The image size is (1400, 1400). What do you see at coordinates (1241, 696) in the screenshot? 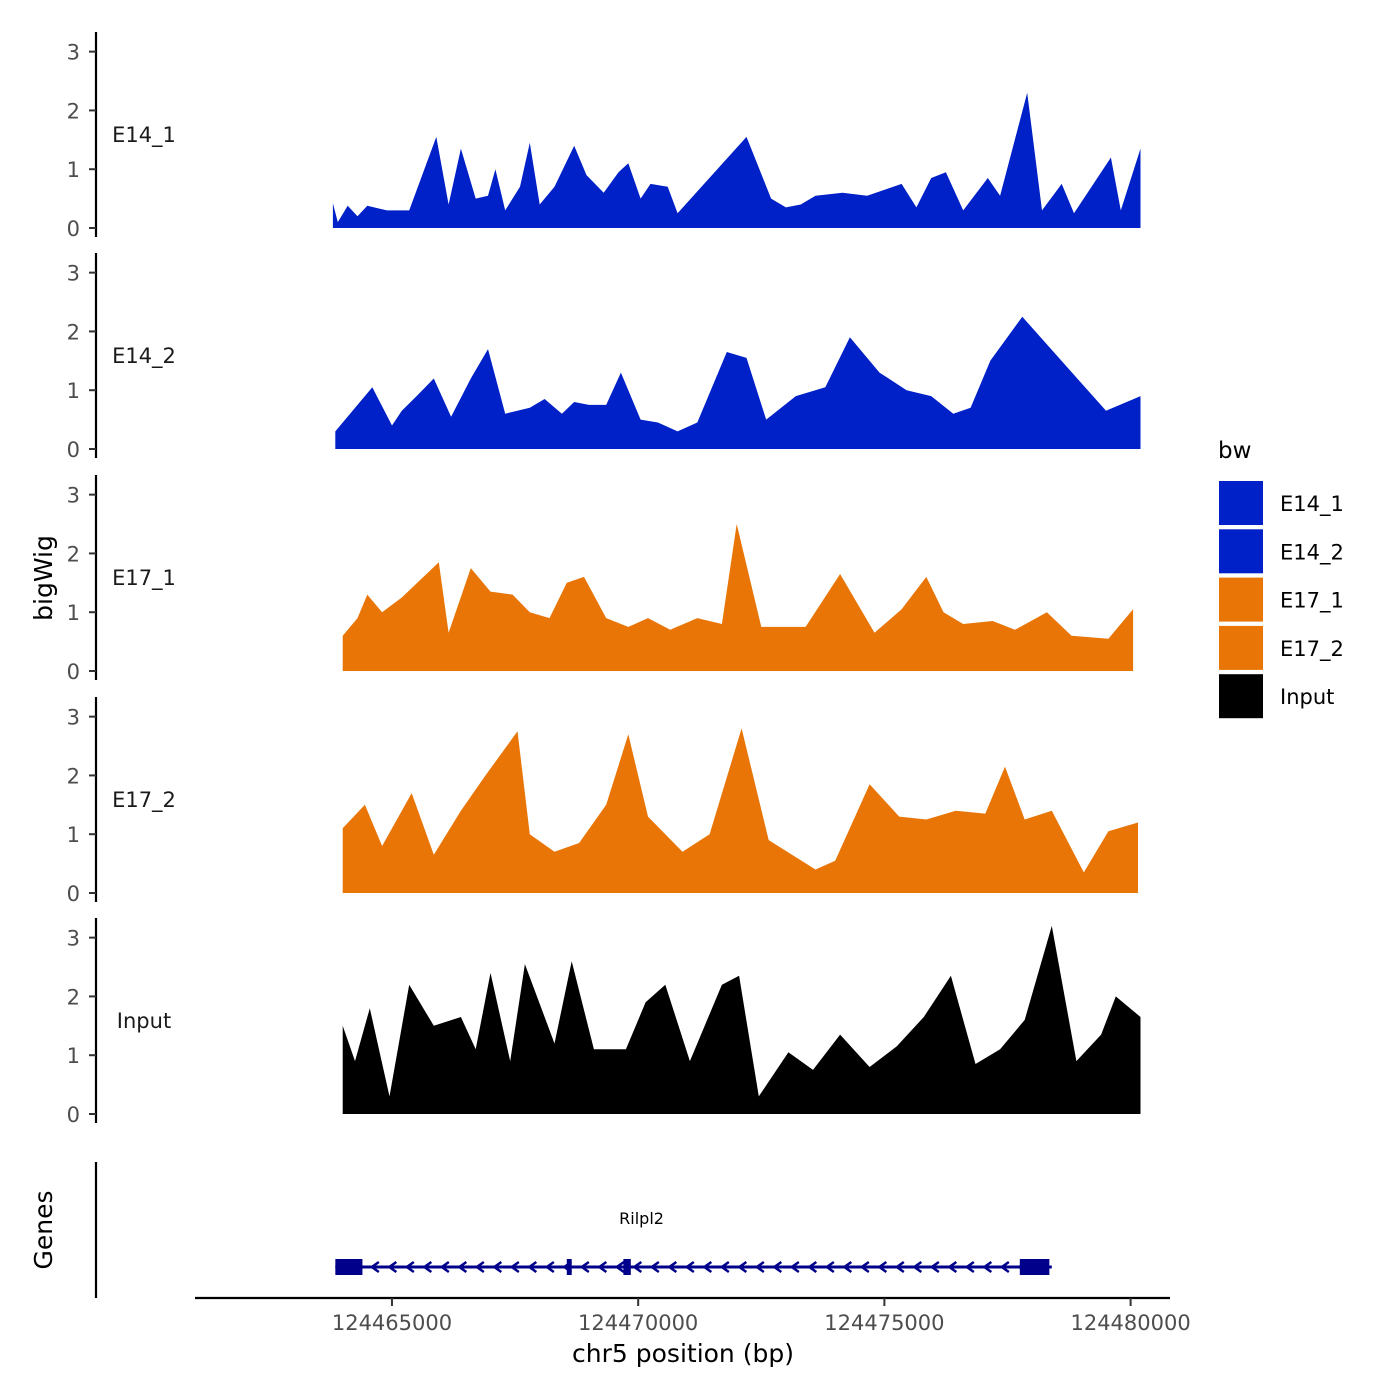
I see `legend-swatch-Input` at bounding box center [1241, 696].